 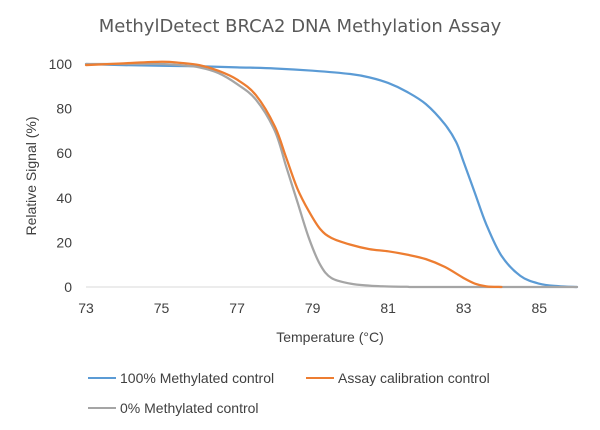 What do you see at coordinates (330, 337) in the screenshot?
I see `x-axis-label: Temperature (°C)` at bounding box center [330, 337].